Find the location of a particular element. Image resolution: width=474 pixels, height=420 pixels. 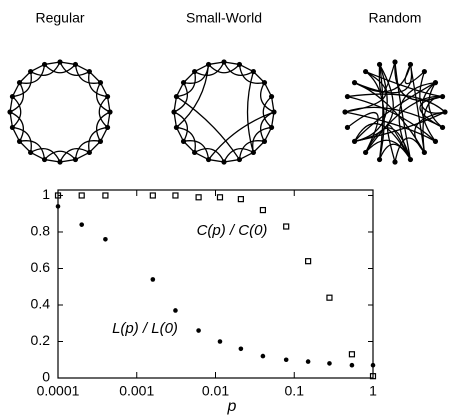

y-tick-label: 1 is located at coordinates (46, 194).